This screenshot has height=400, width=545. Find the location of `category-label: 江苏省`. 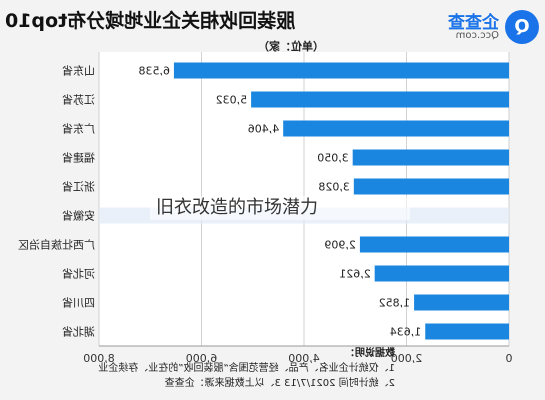

category-label: 江苏省 is located at coordinates (78, 100).